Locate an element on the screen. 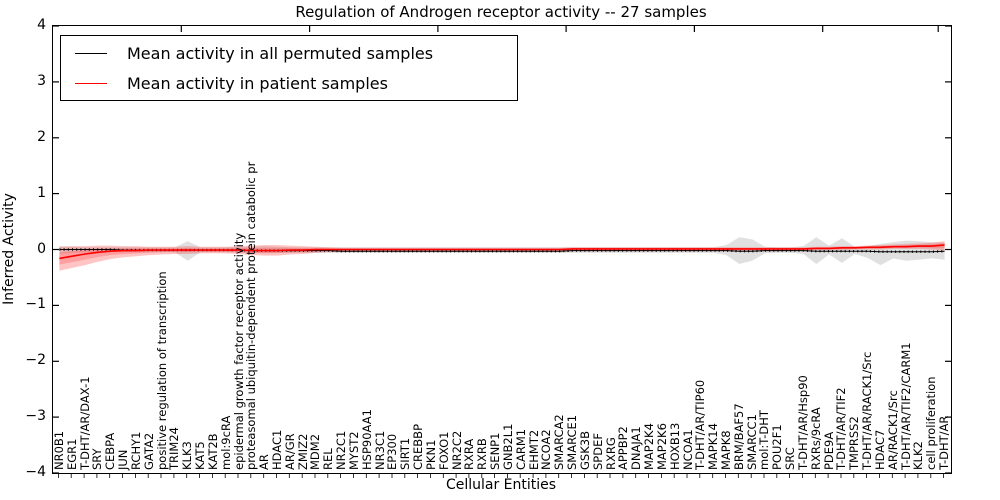 The width and height of the screenshot is (1000, 500). x-tick-label: HDAC7 is located at coordinates (879, 449).